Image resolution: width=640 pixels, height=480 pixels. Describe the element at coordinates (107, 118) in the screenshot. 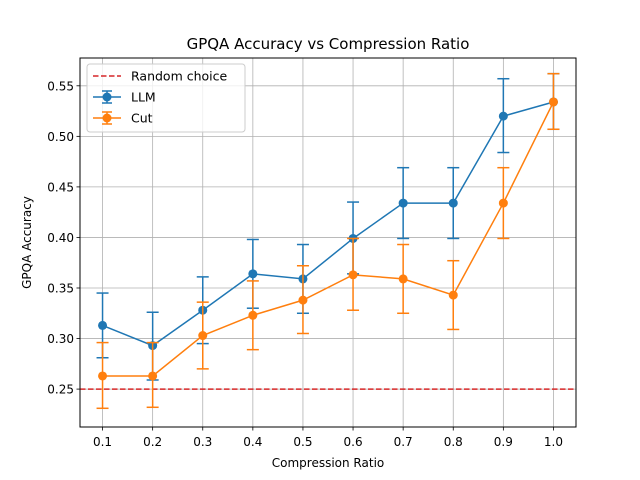

I see `legend-swatch-cut` at that location.